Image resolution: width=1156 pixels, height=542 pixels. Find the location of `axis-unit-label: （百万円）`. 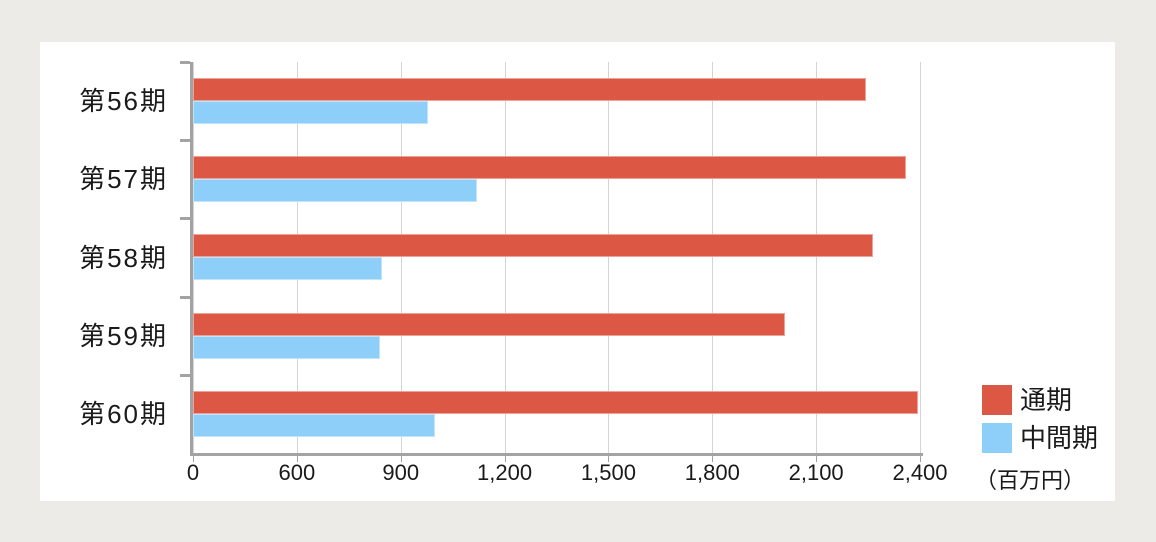

axis-unit-label: （百万円） is located at coordinates (1030, 480).